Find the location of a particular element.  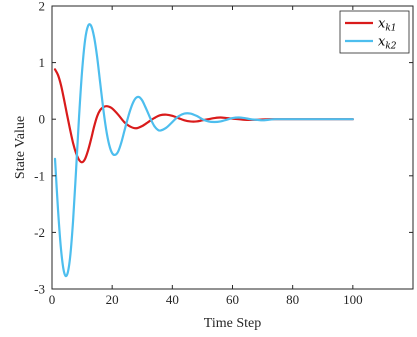

y-tick-label: 0 is located at coordinates (42, 119).